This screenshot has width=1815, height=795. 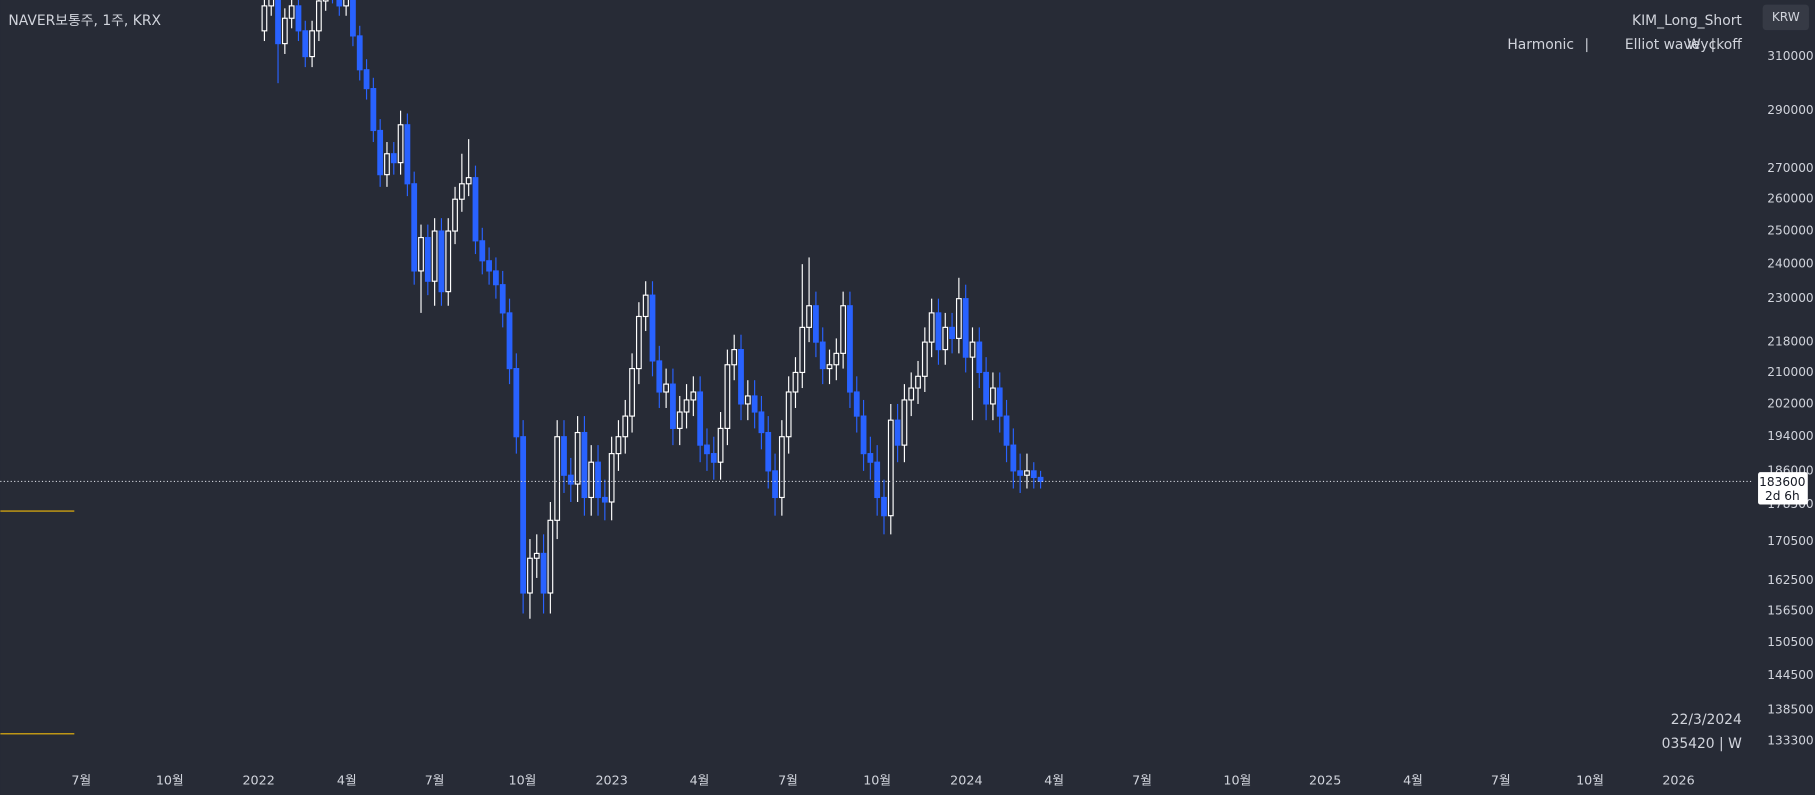 What do you see at coordinates (1790, 610) in the screenshot?
I see `y-tick-label: 156500` at bounding box center [1790, 610].